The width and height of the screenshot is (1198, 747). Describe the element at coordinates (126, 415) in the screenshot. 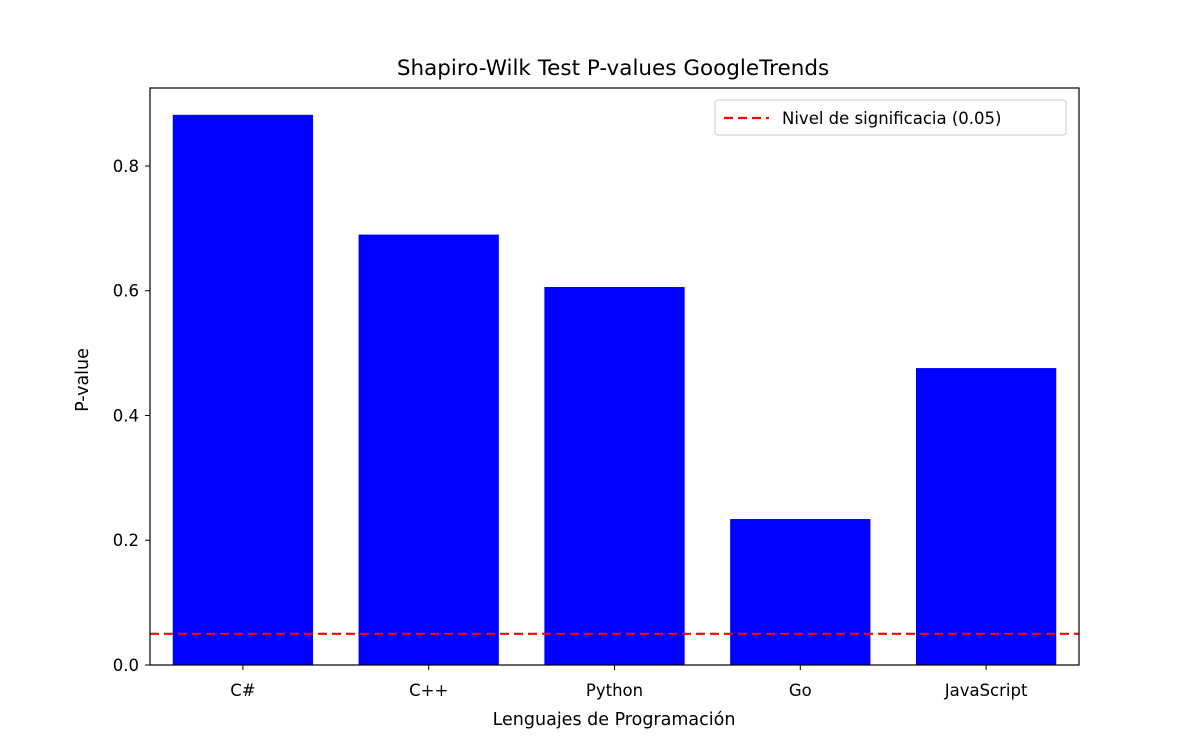

I see `y-tick-label: 0.4` at that location.